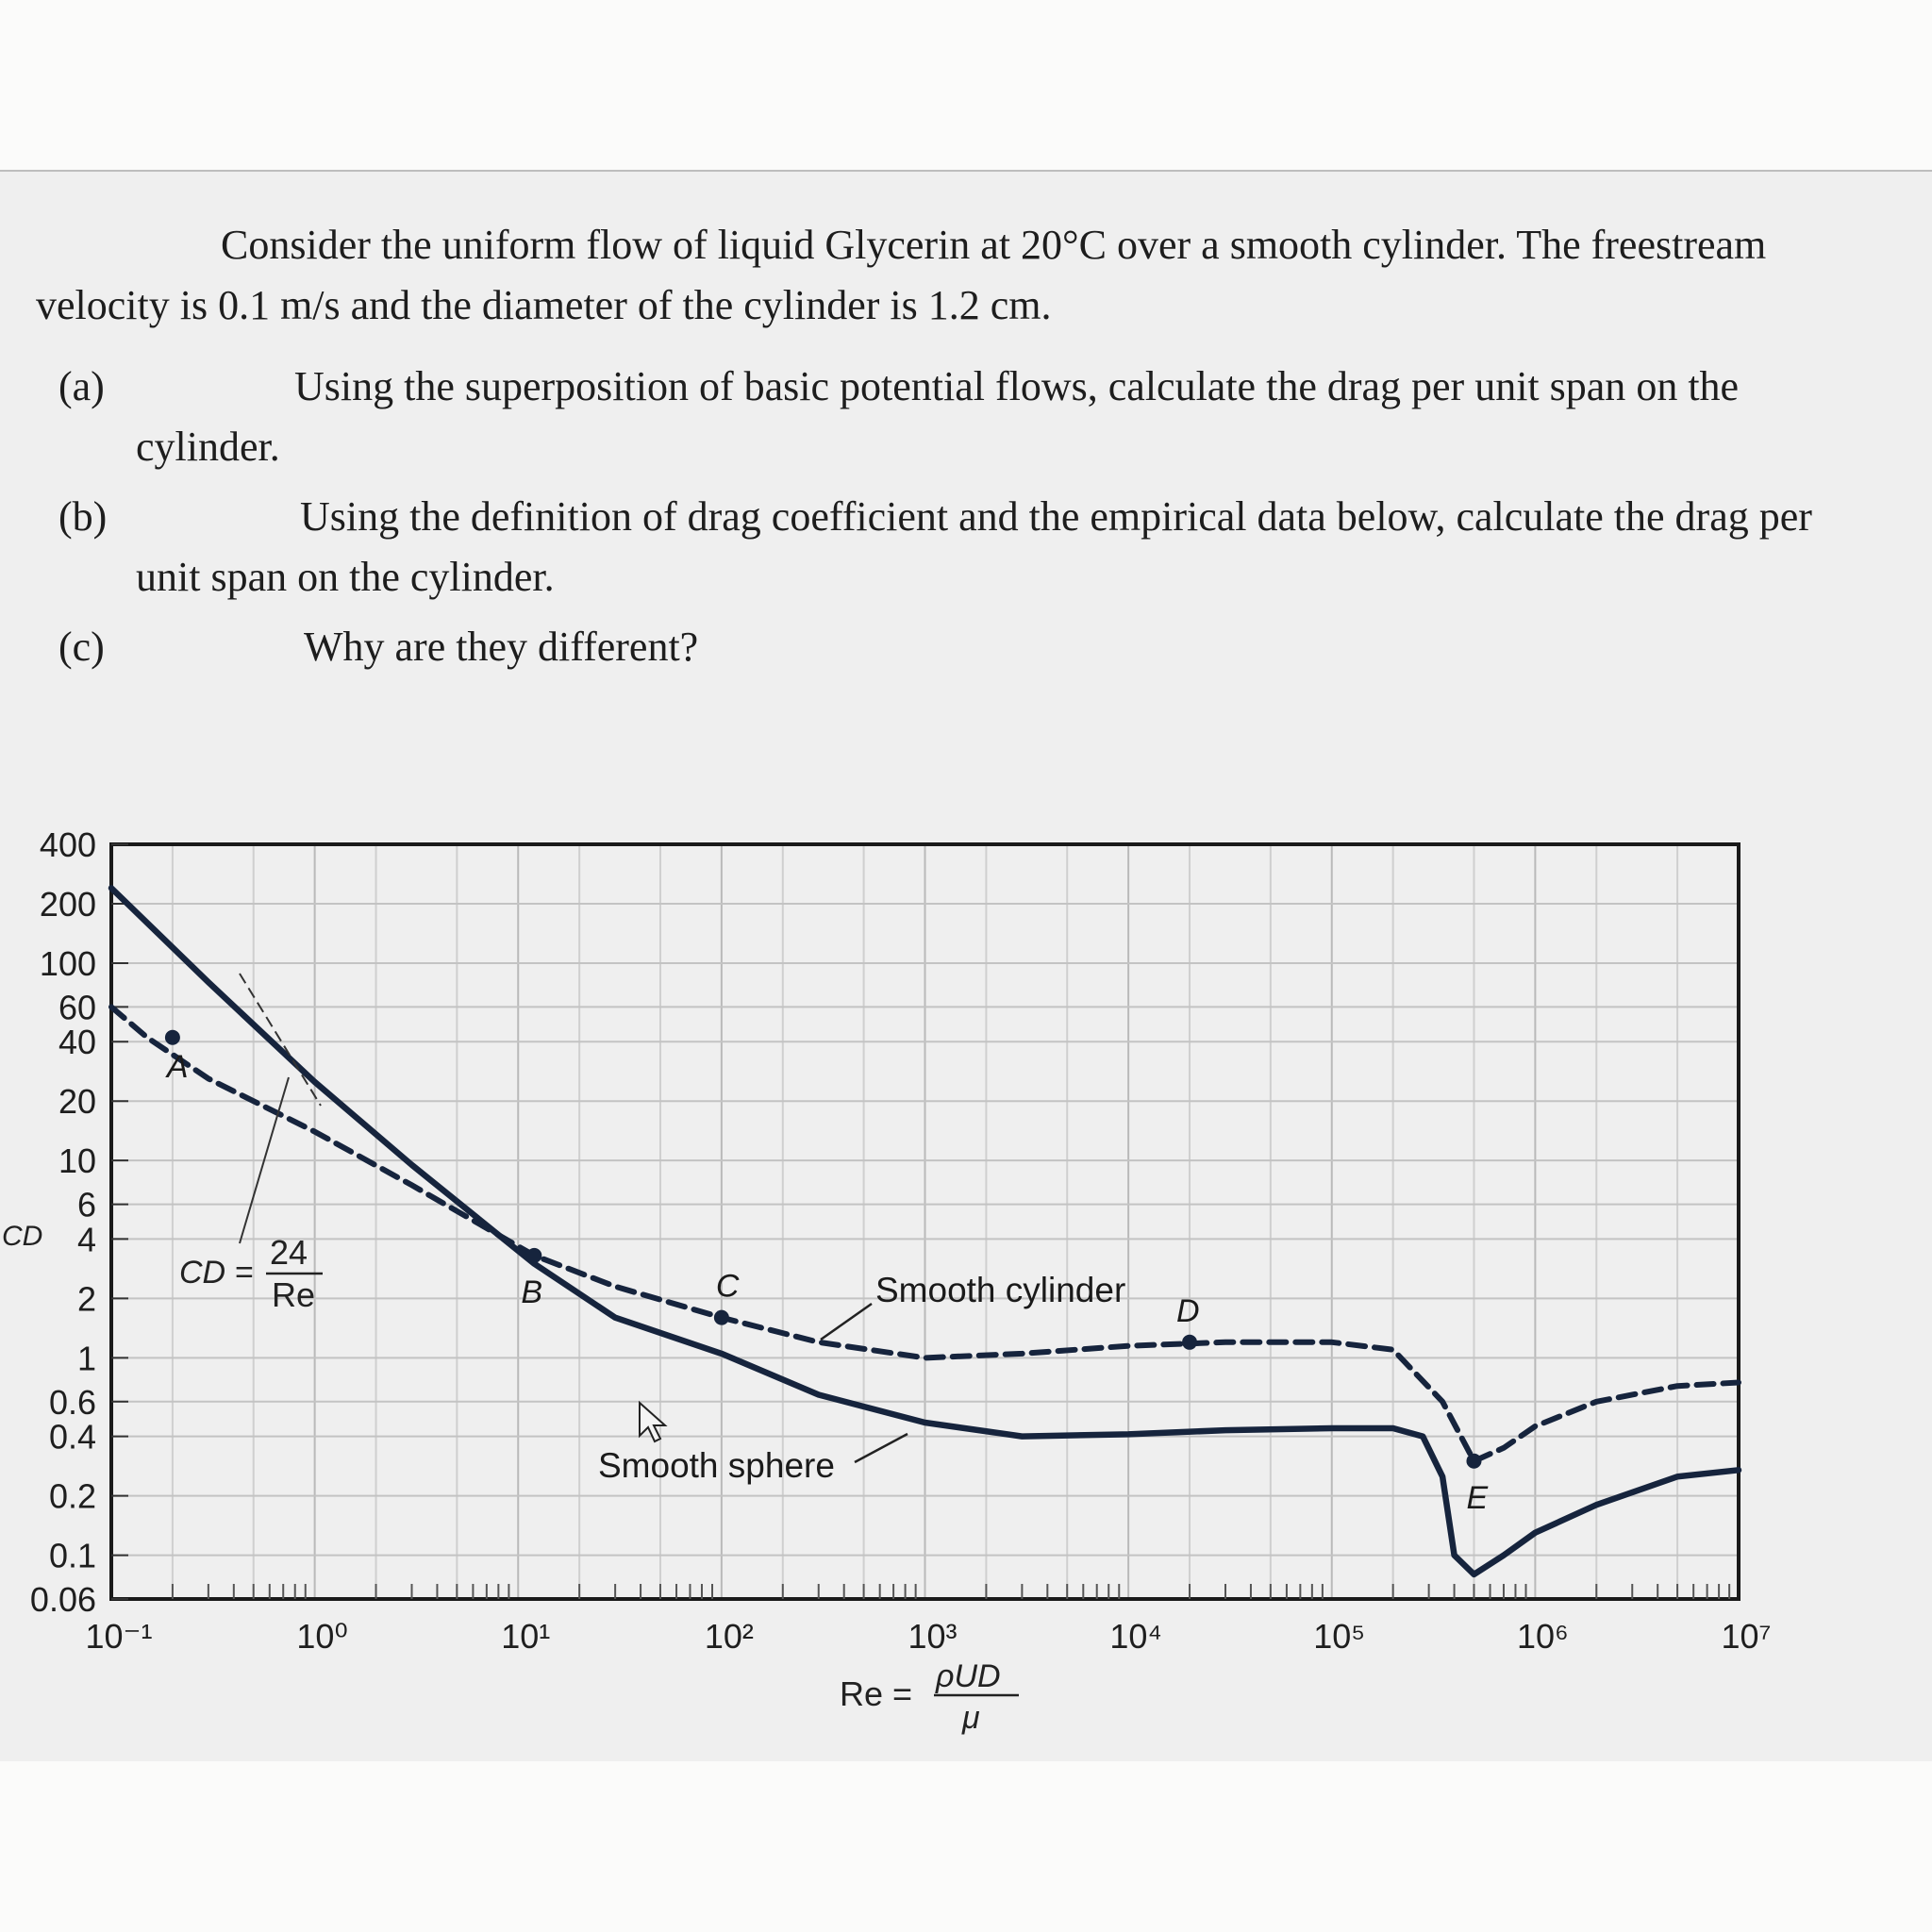 Image resolution: width=1932 pixels, height=1932 pixels. I want to click on y-tick-label: 200, so click(68, 904).